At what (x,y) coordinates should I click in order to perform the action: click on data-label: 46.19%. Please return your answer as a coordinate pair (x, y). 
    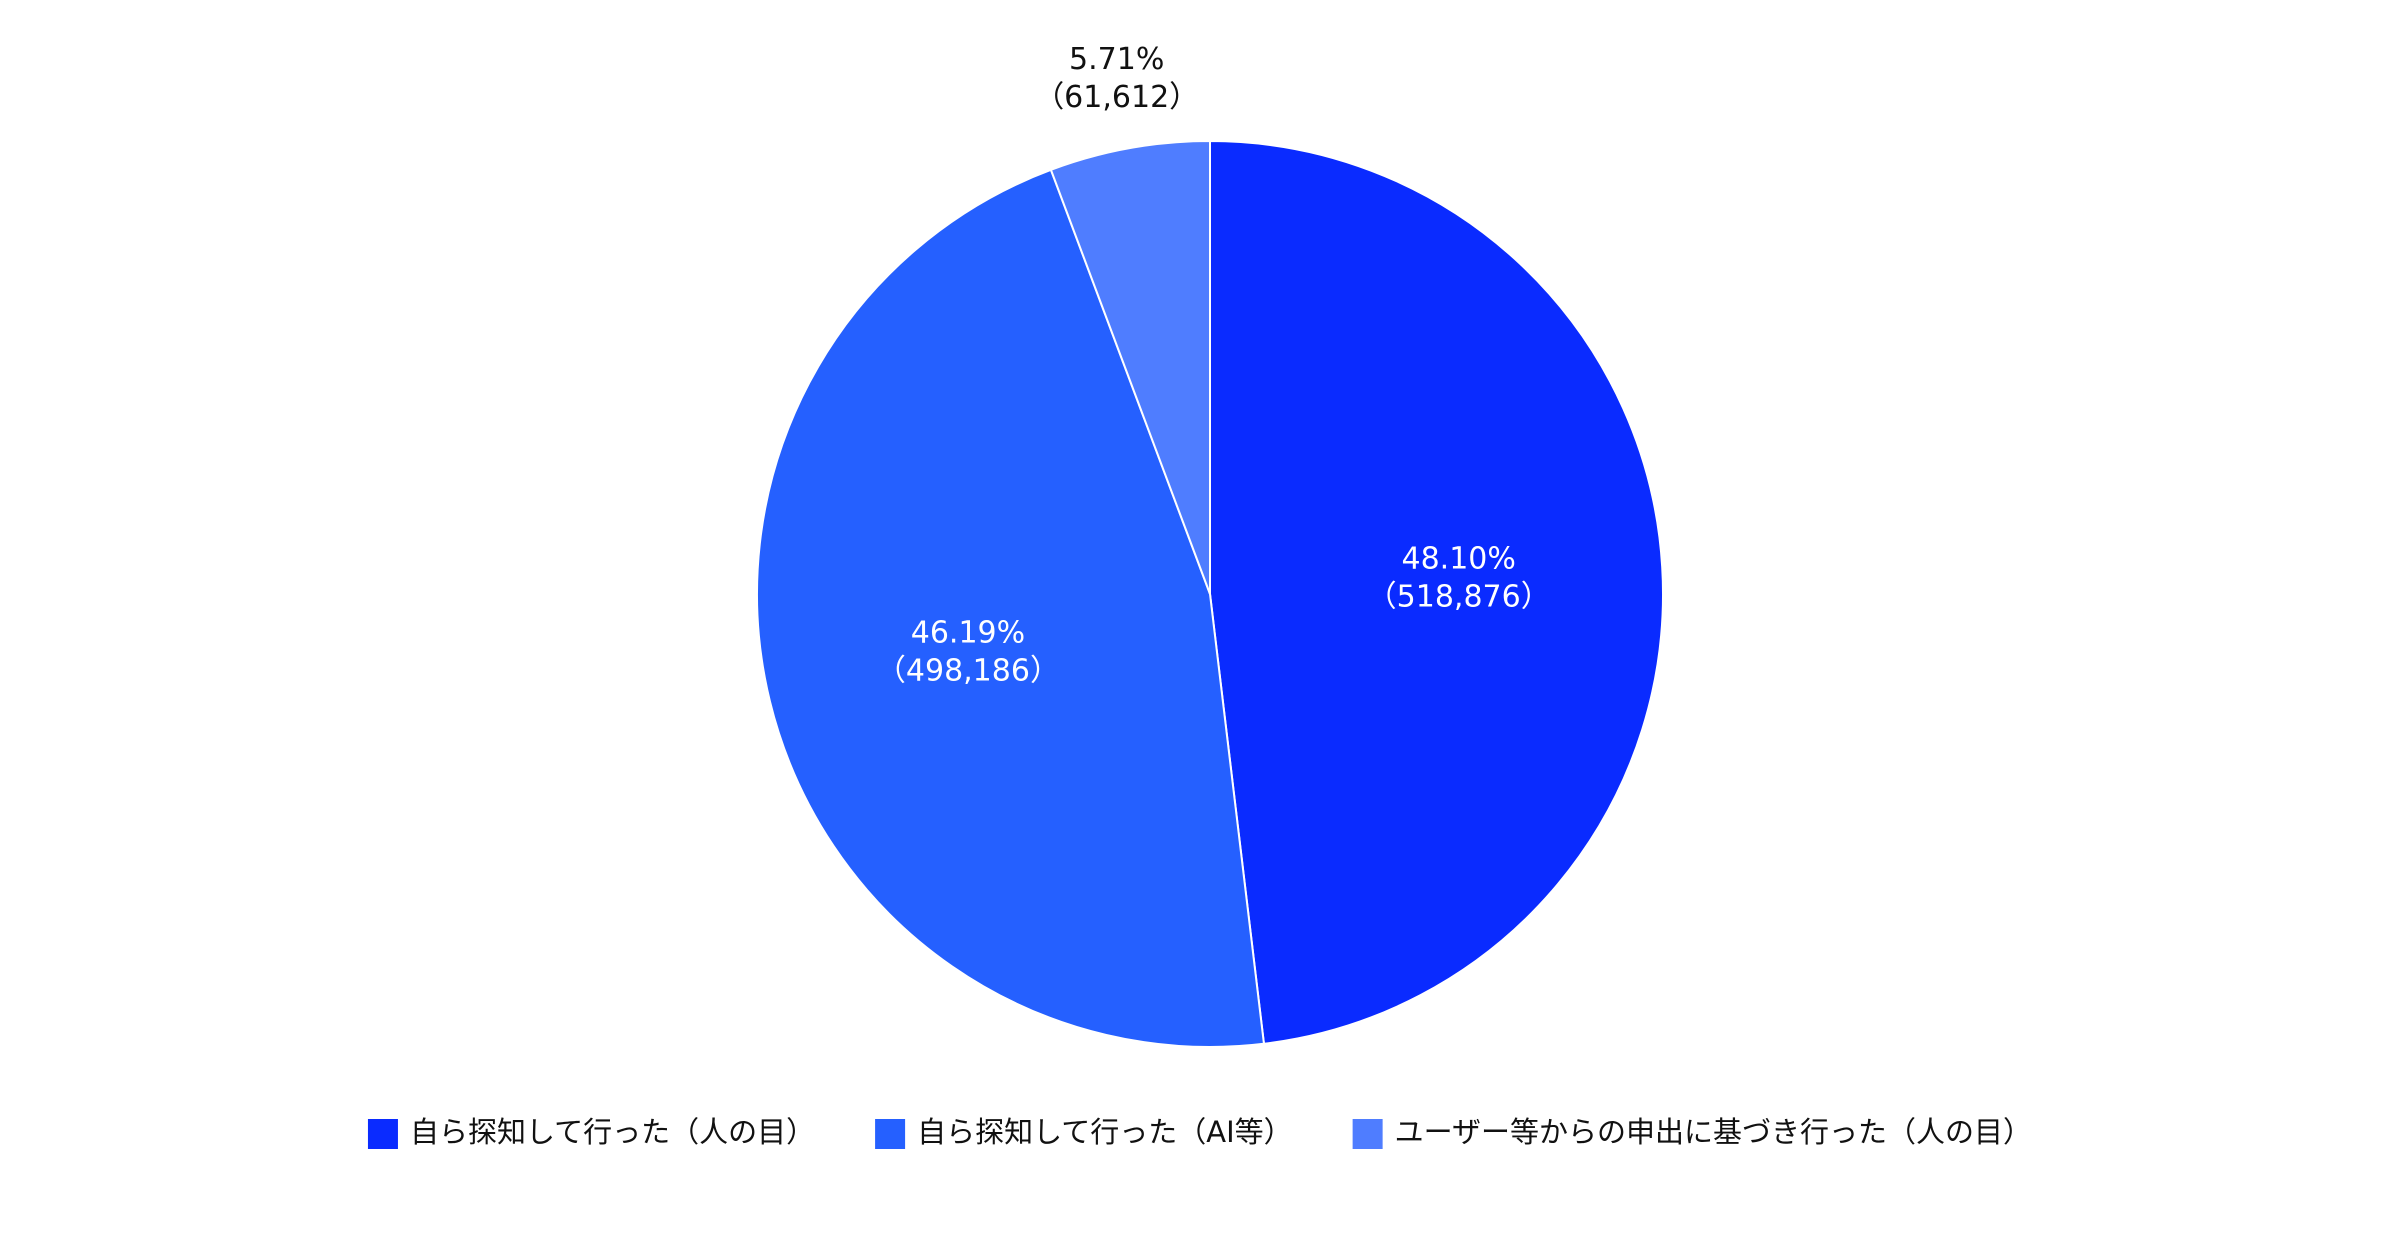
    Looking at the image, I should click on (968, 632).